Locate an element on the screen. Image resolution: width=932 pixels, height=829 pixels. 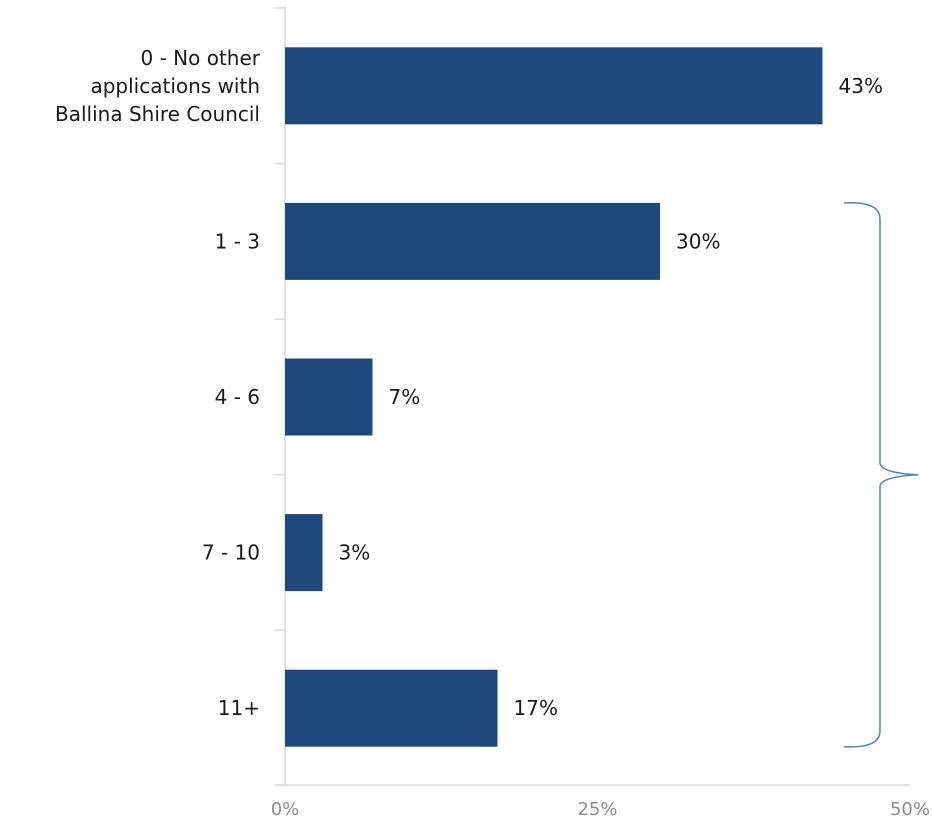
category-label: 0 - No other is located at coordinates (201, 58).